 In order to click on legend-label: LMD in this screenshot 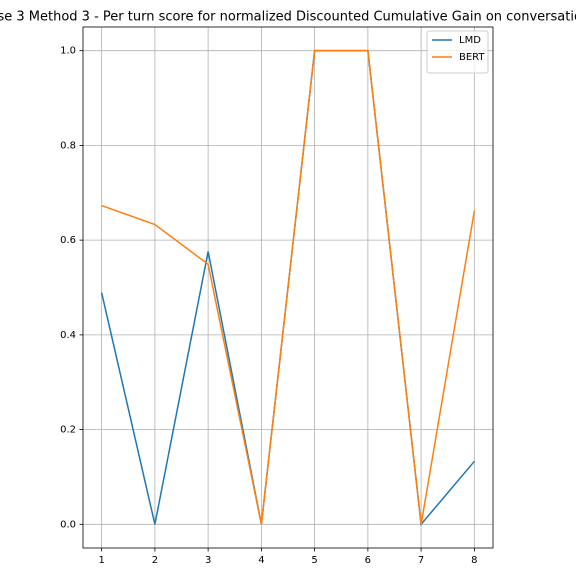, I will do `click(470, 40)`.